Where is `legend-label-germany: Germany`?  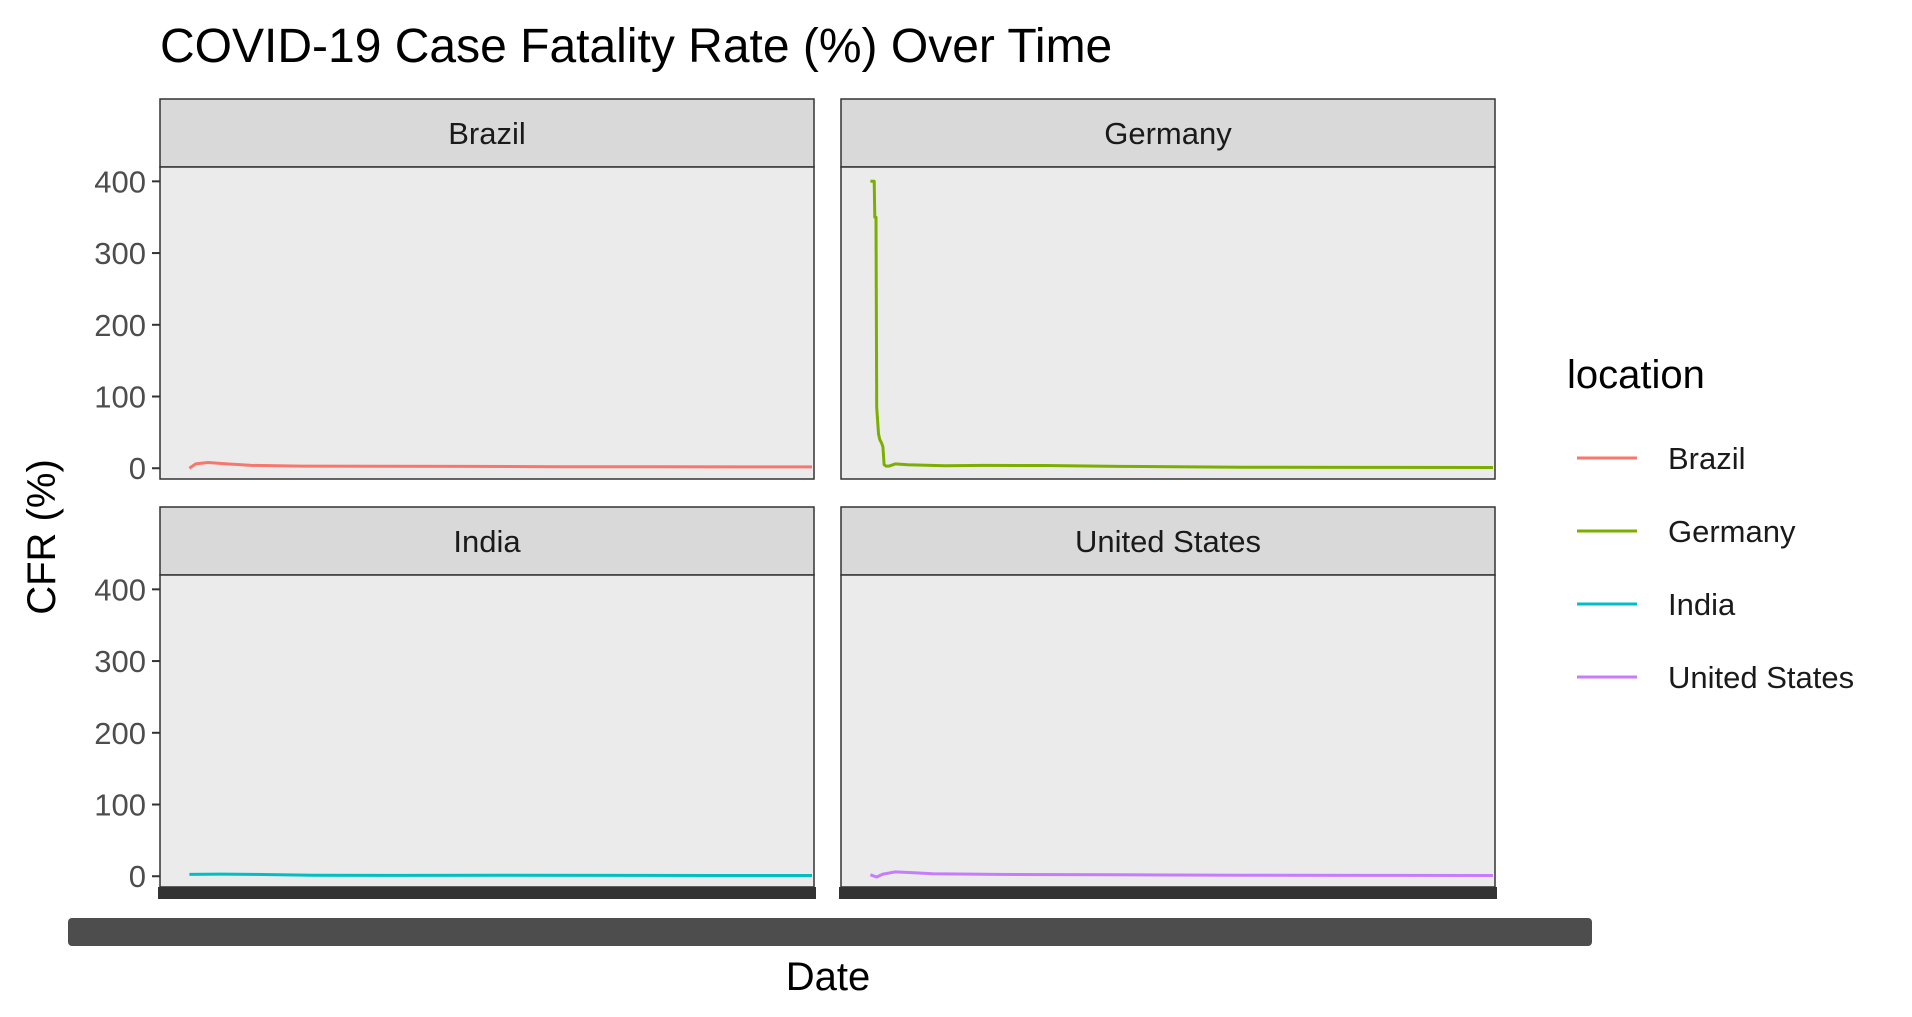 legend-label-germany: Germany is located at coordinates (1732, 531).